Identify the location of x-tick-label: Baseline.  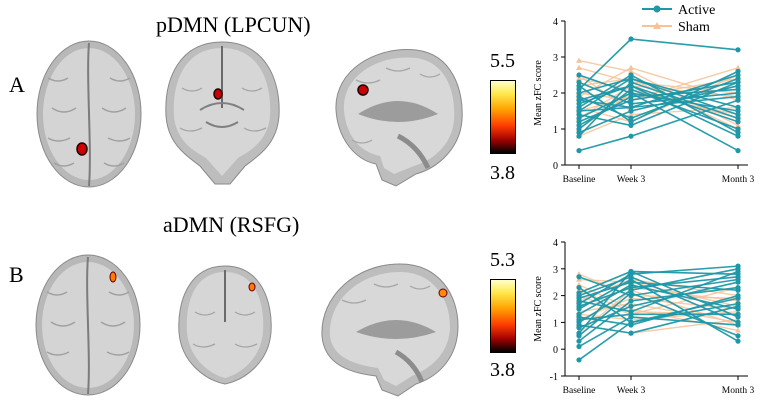
(579, 391).